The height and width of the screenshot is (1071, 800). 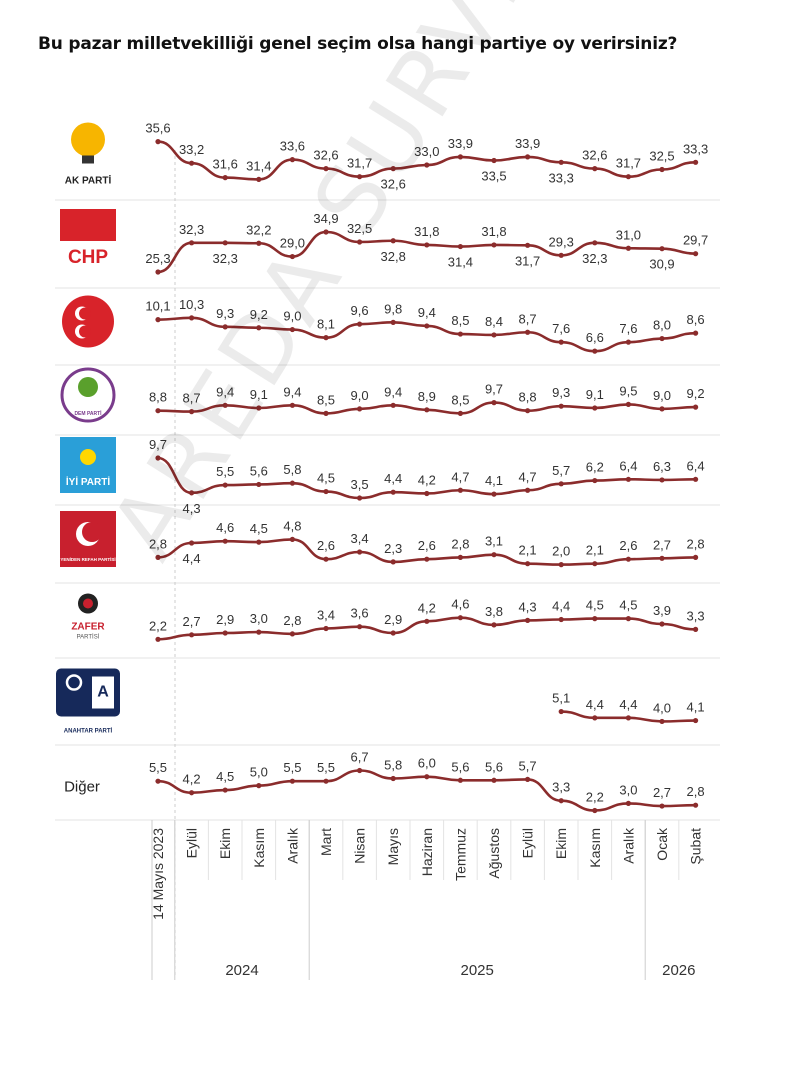 What do you see at coordinates (696, 543) in the screenshot?
I see `data-label: 2,8` at bounding box center [696, 543].